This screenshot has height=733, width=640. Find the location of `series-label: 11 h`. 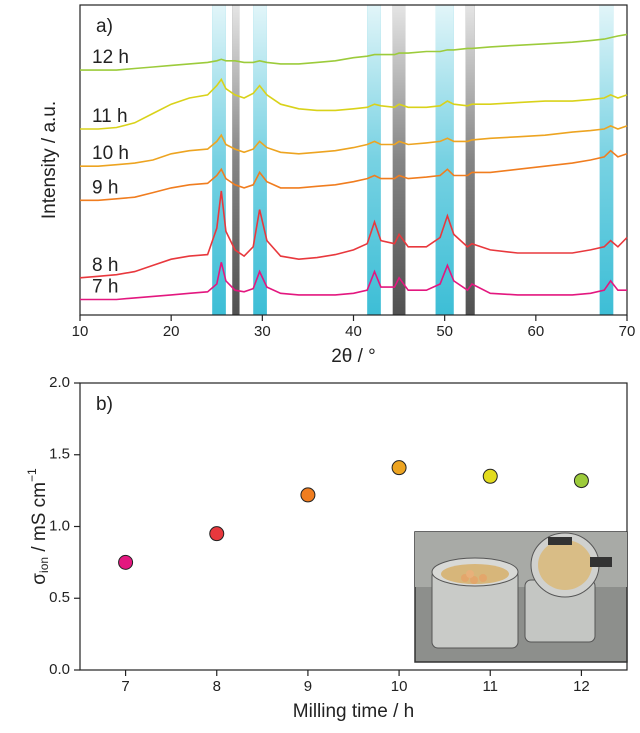

series-label: 11 h is located at coordinates (110, 116).